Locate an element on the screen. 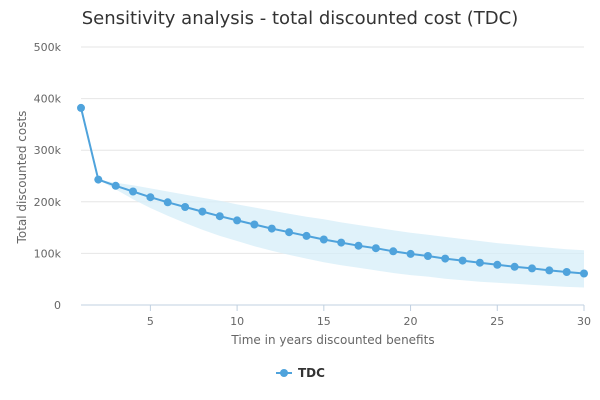 Image resolution: width=600 pixels, height=400 pixels. x-tick-label: 30 is located at coordinates (584, 321).